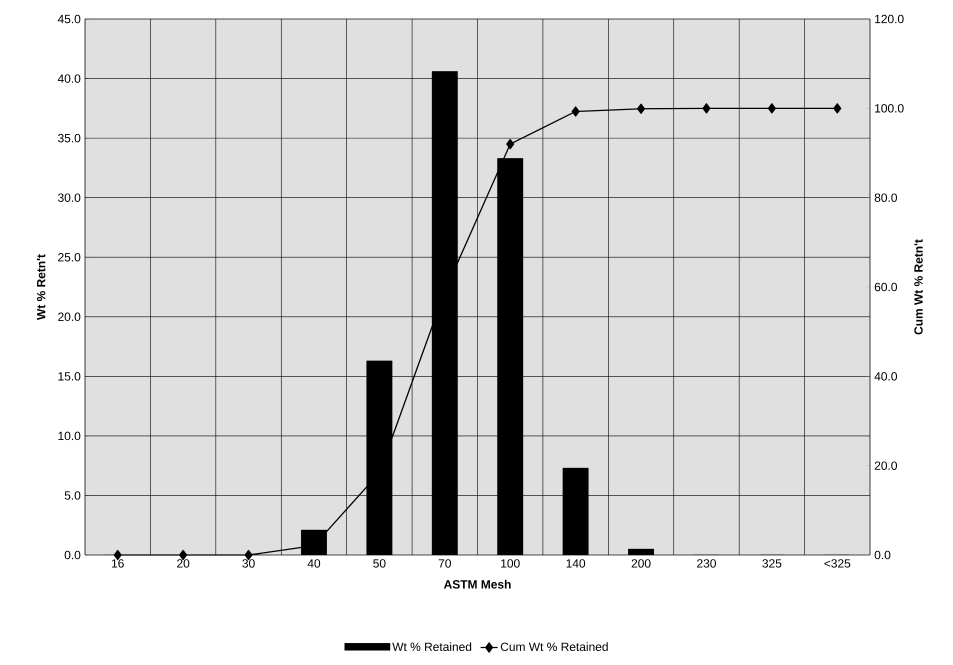 The width and height of the screenshot is (953, 665). What do you see at coordinates (379, 563) in the screenshot?
I see `x-tick-label: 50` at bounding box center [379, 563].